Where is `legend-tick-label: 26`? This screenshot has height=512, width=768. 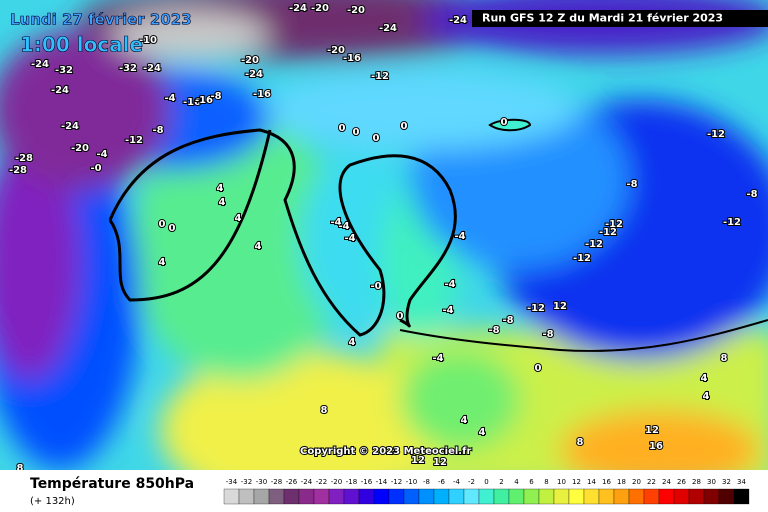
legend-tick-label: 26 is located at coordinates (681, 482).